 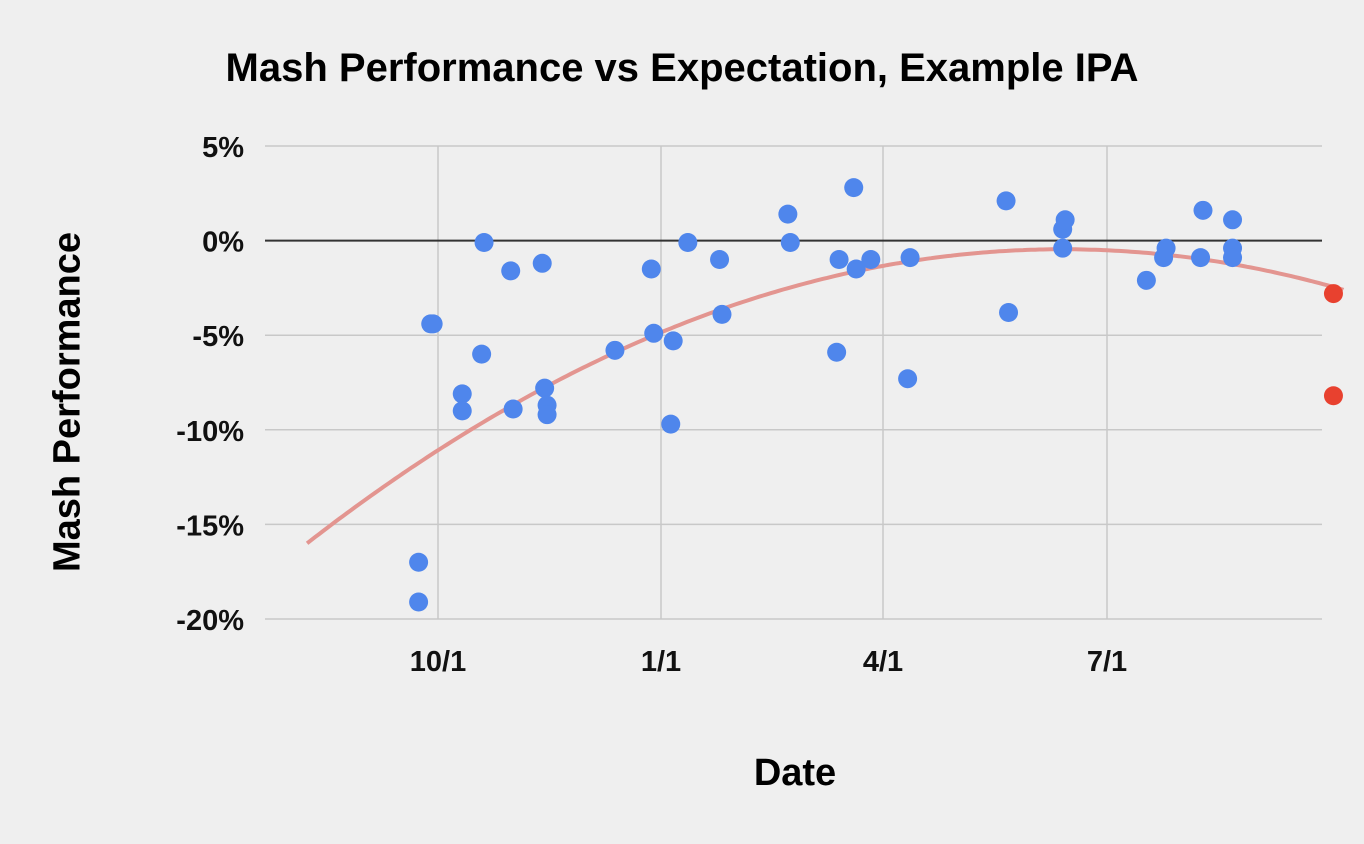 I want to click on y-tick-label: 0%, so click(x=223, y=243).